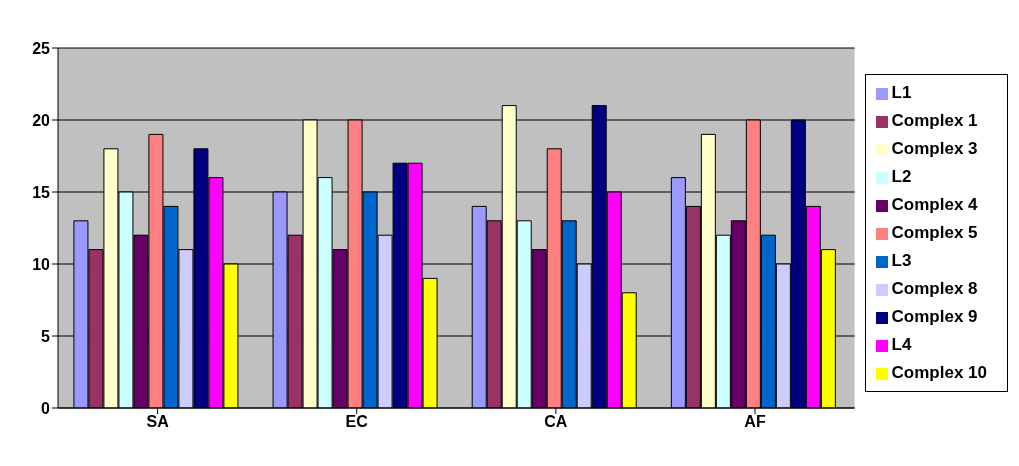 The width and height of the screenshot is (1019, 466). What do you see at coordinates (46, 336) in the screenshot?
I see `y-tick-label: 5` at bounding box center [46, 336].